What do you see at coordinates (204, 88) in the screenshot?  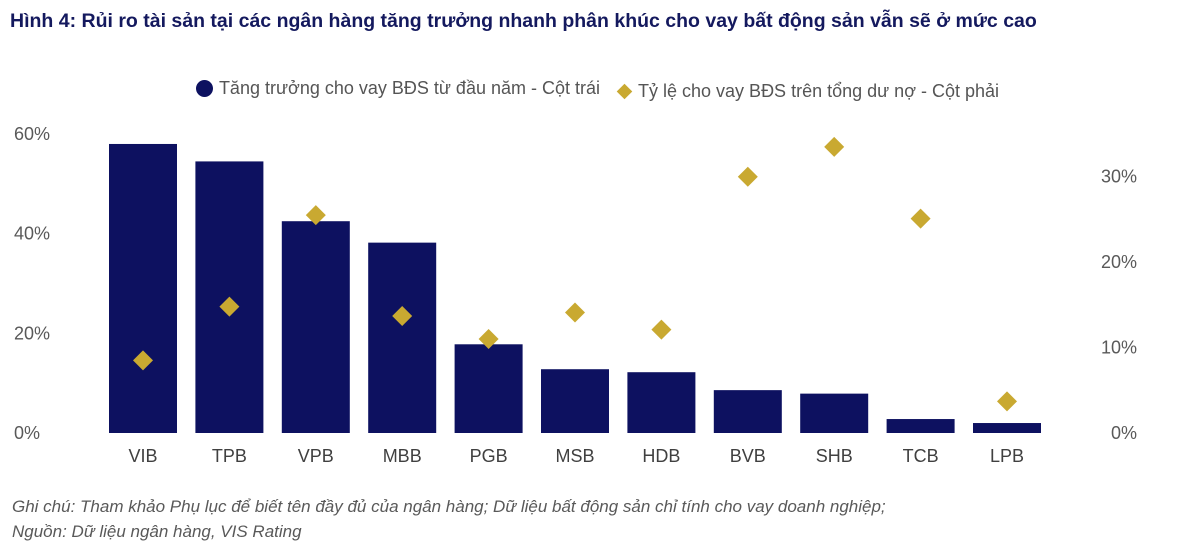 I see `legend-circle-icon` at bounding box center [204, 88].